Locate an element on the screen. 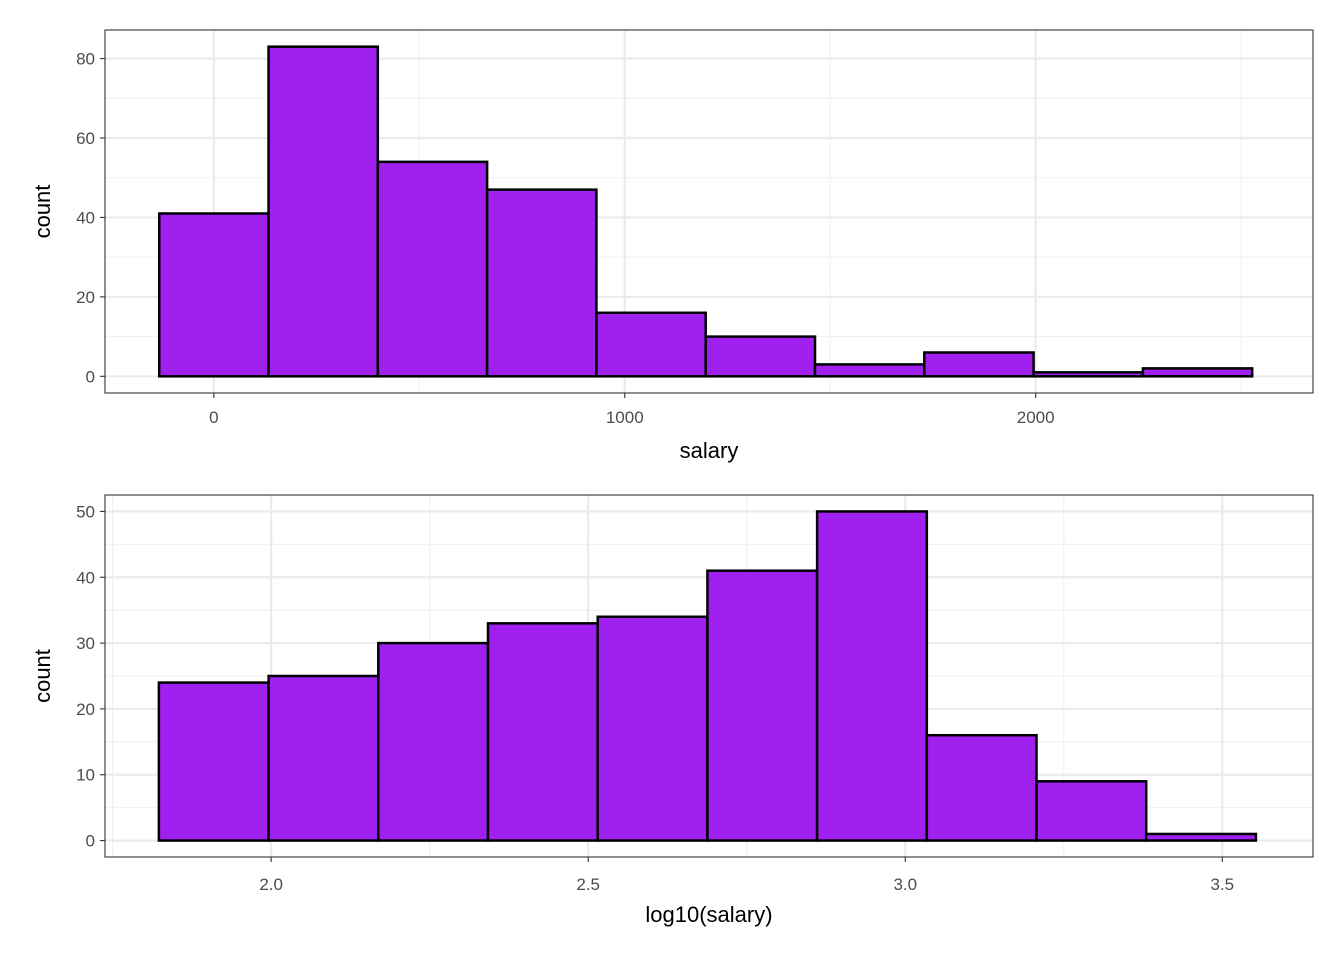  y-tick-label: 10 is located at coordinates (85, 775).